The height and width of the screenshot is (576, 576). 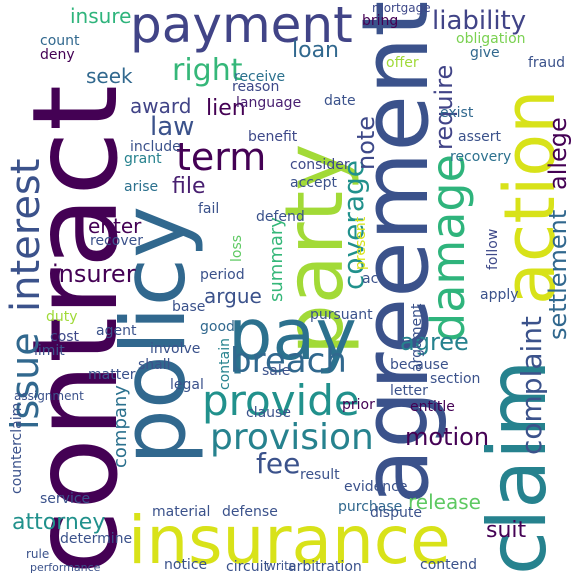 What do you see at coordinates (217, 327) in the screenshot?
I see `word-good: good` at bounding box center [217, 327].